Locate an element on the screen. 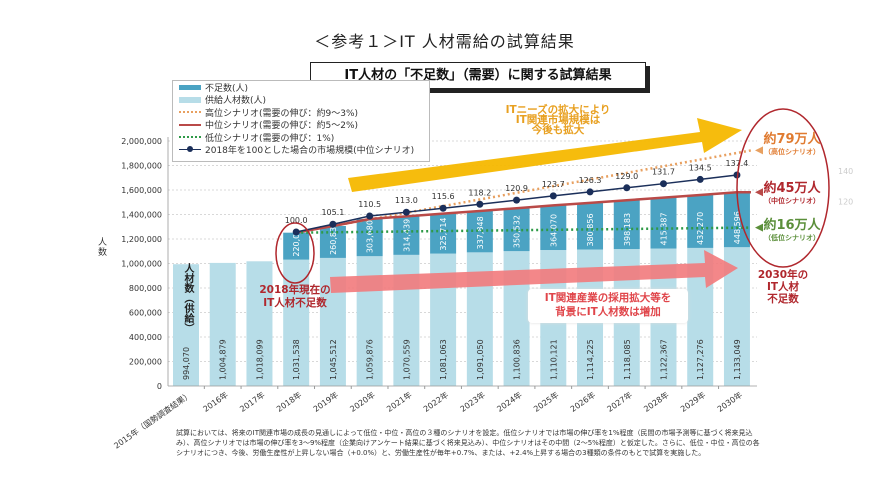  bar-supply-label: 1,133,049 is located at coordinates (737, 359).